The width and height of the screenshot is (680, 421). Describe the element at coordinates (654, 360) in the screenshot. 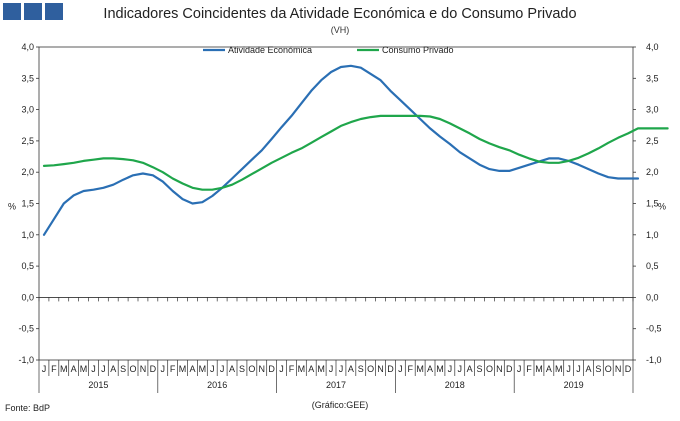

I see `y-tick-label-right: -1,0` at that location.